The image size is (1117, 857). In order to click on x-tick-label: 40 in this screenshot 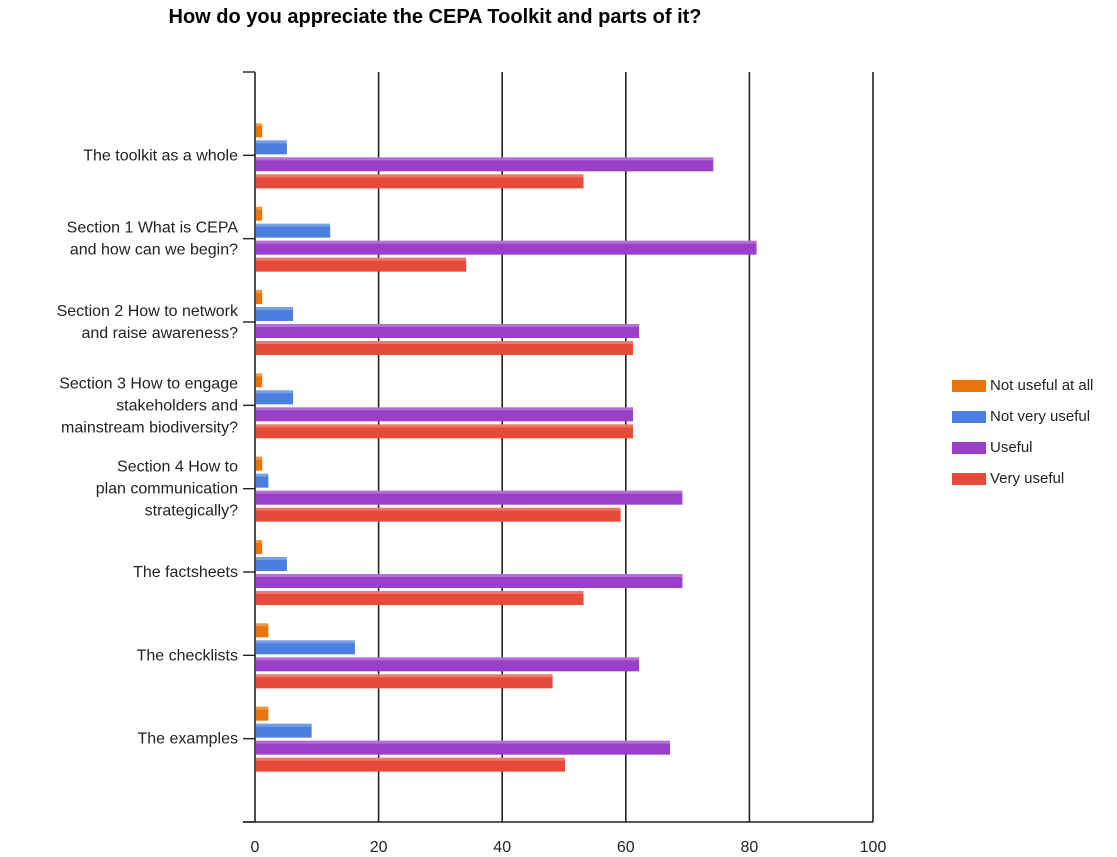, I will do `click(502, 847)`.